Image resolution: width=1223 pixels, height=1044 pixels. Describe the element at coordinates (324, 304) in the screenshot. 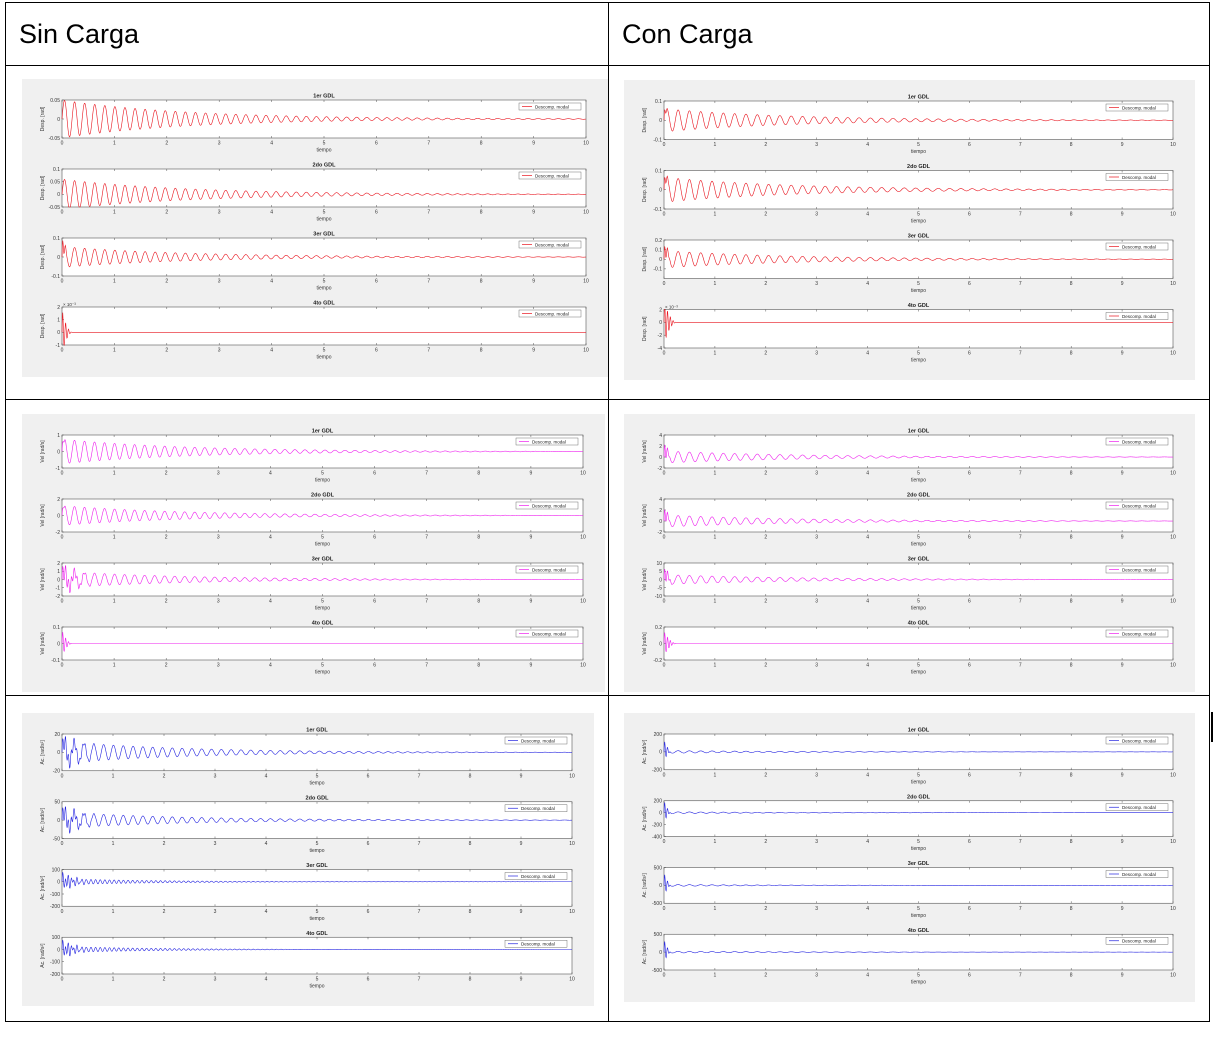

I see `subplot-title: 4to GDL` at that location.